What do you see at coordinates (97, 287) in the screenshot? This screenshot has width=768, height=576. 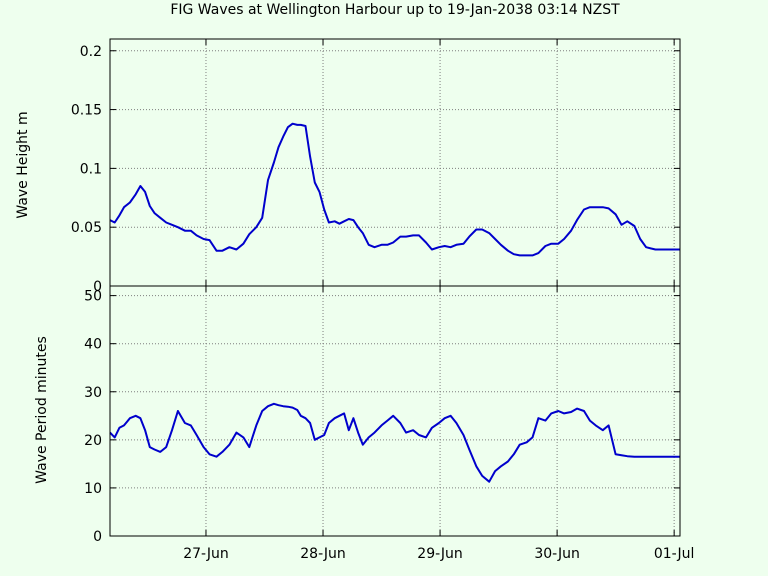 I see `height-ytick-label-0: 0` at bounding box center [97, 287].